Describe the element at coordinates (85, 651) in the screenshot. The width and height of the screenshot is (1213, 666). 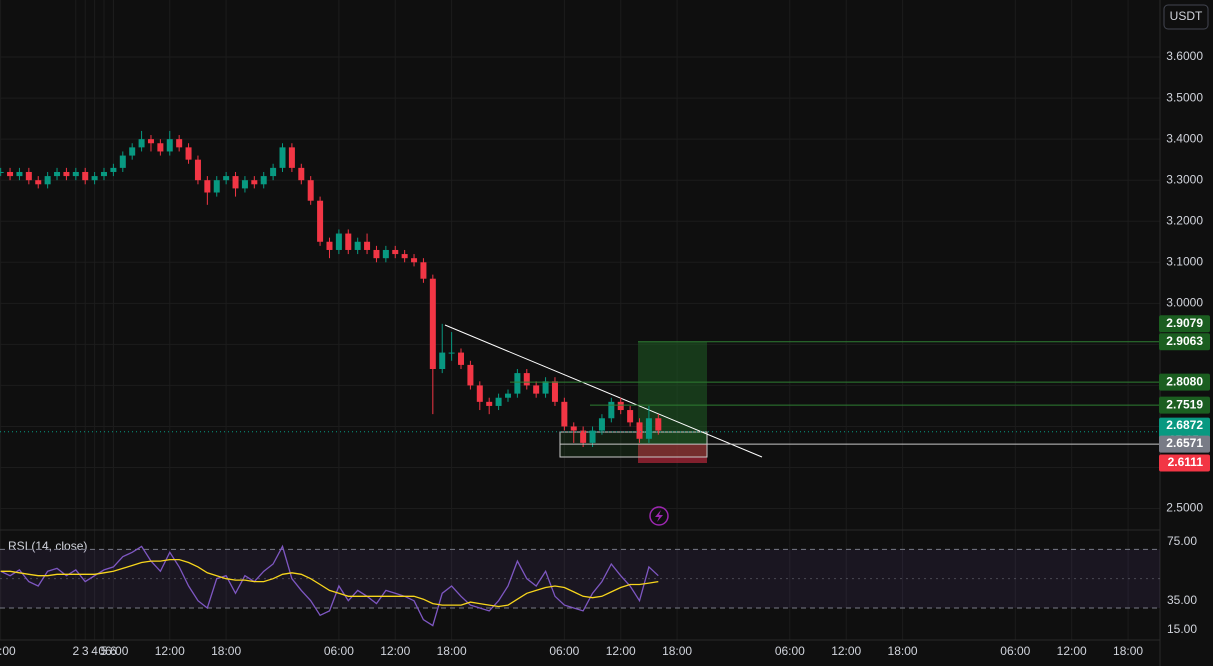
I see `x-tick-label: 3` at that location.